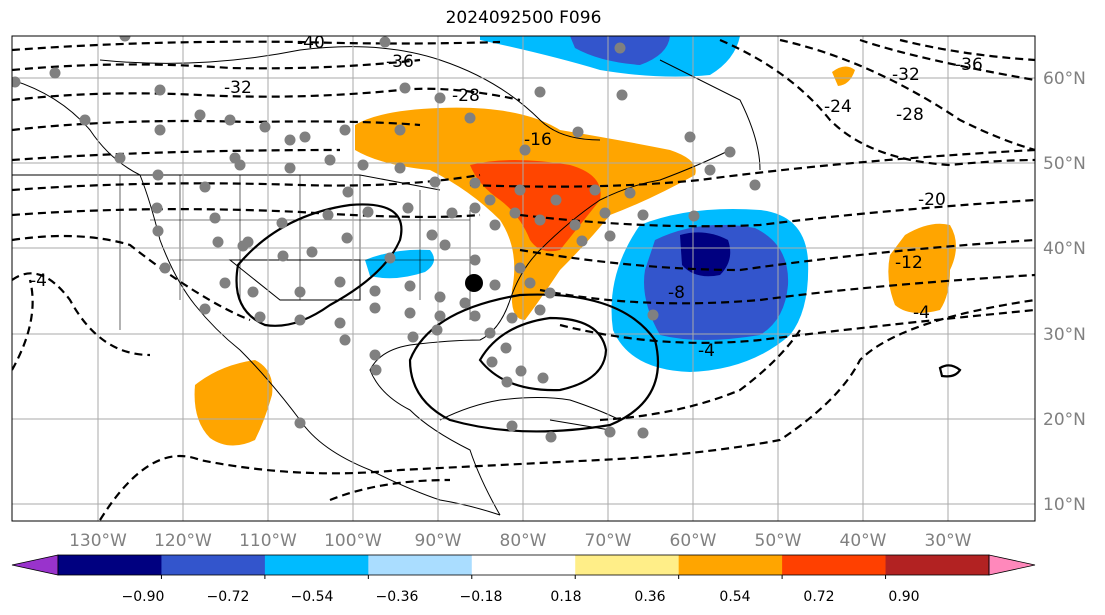 The width and height of the screenshot is (1105, 615). I want to click on cool-region-plains, so click(399, 264).